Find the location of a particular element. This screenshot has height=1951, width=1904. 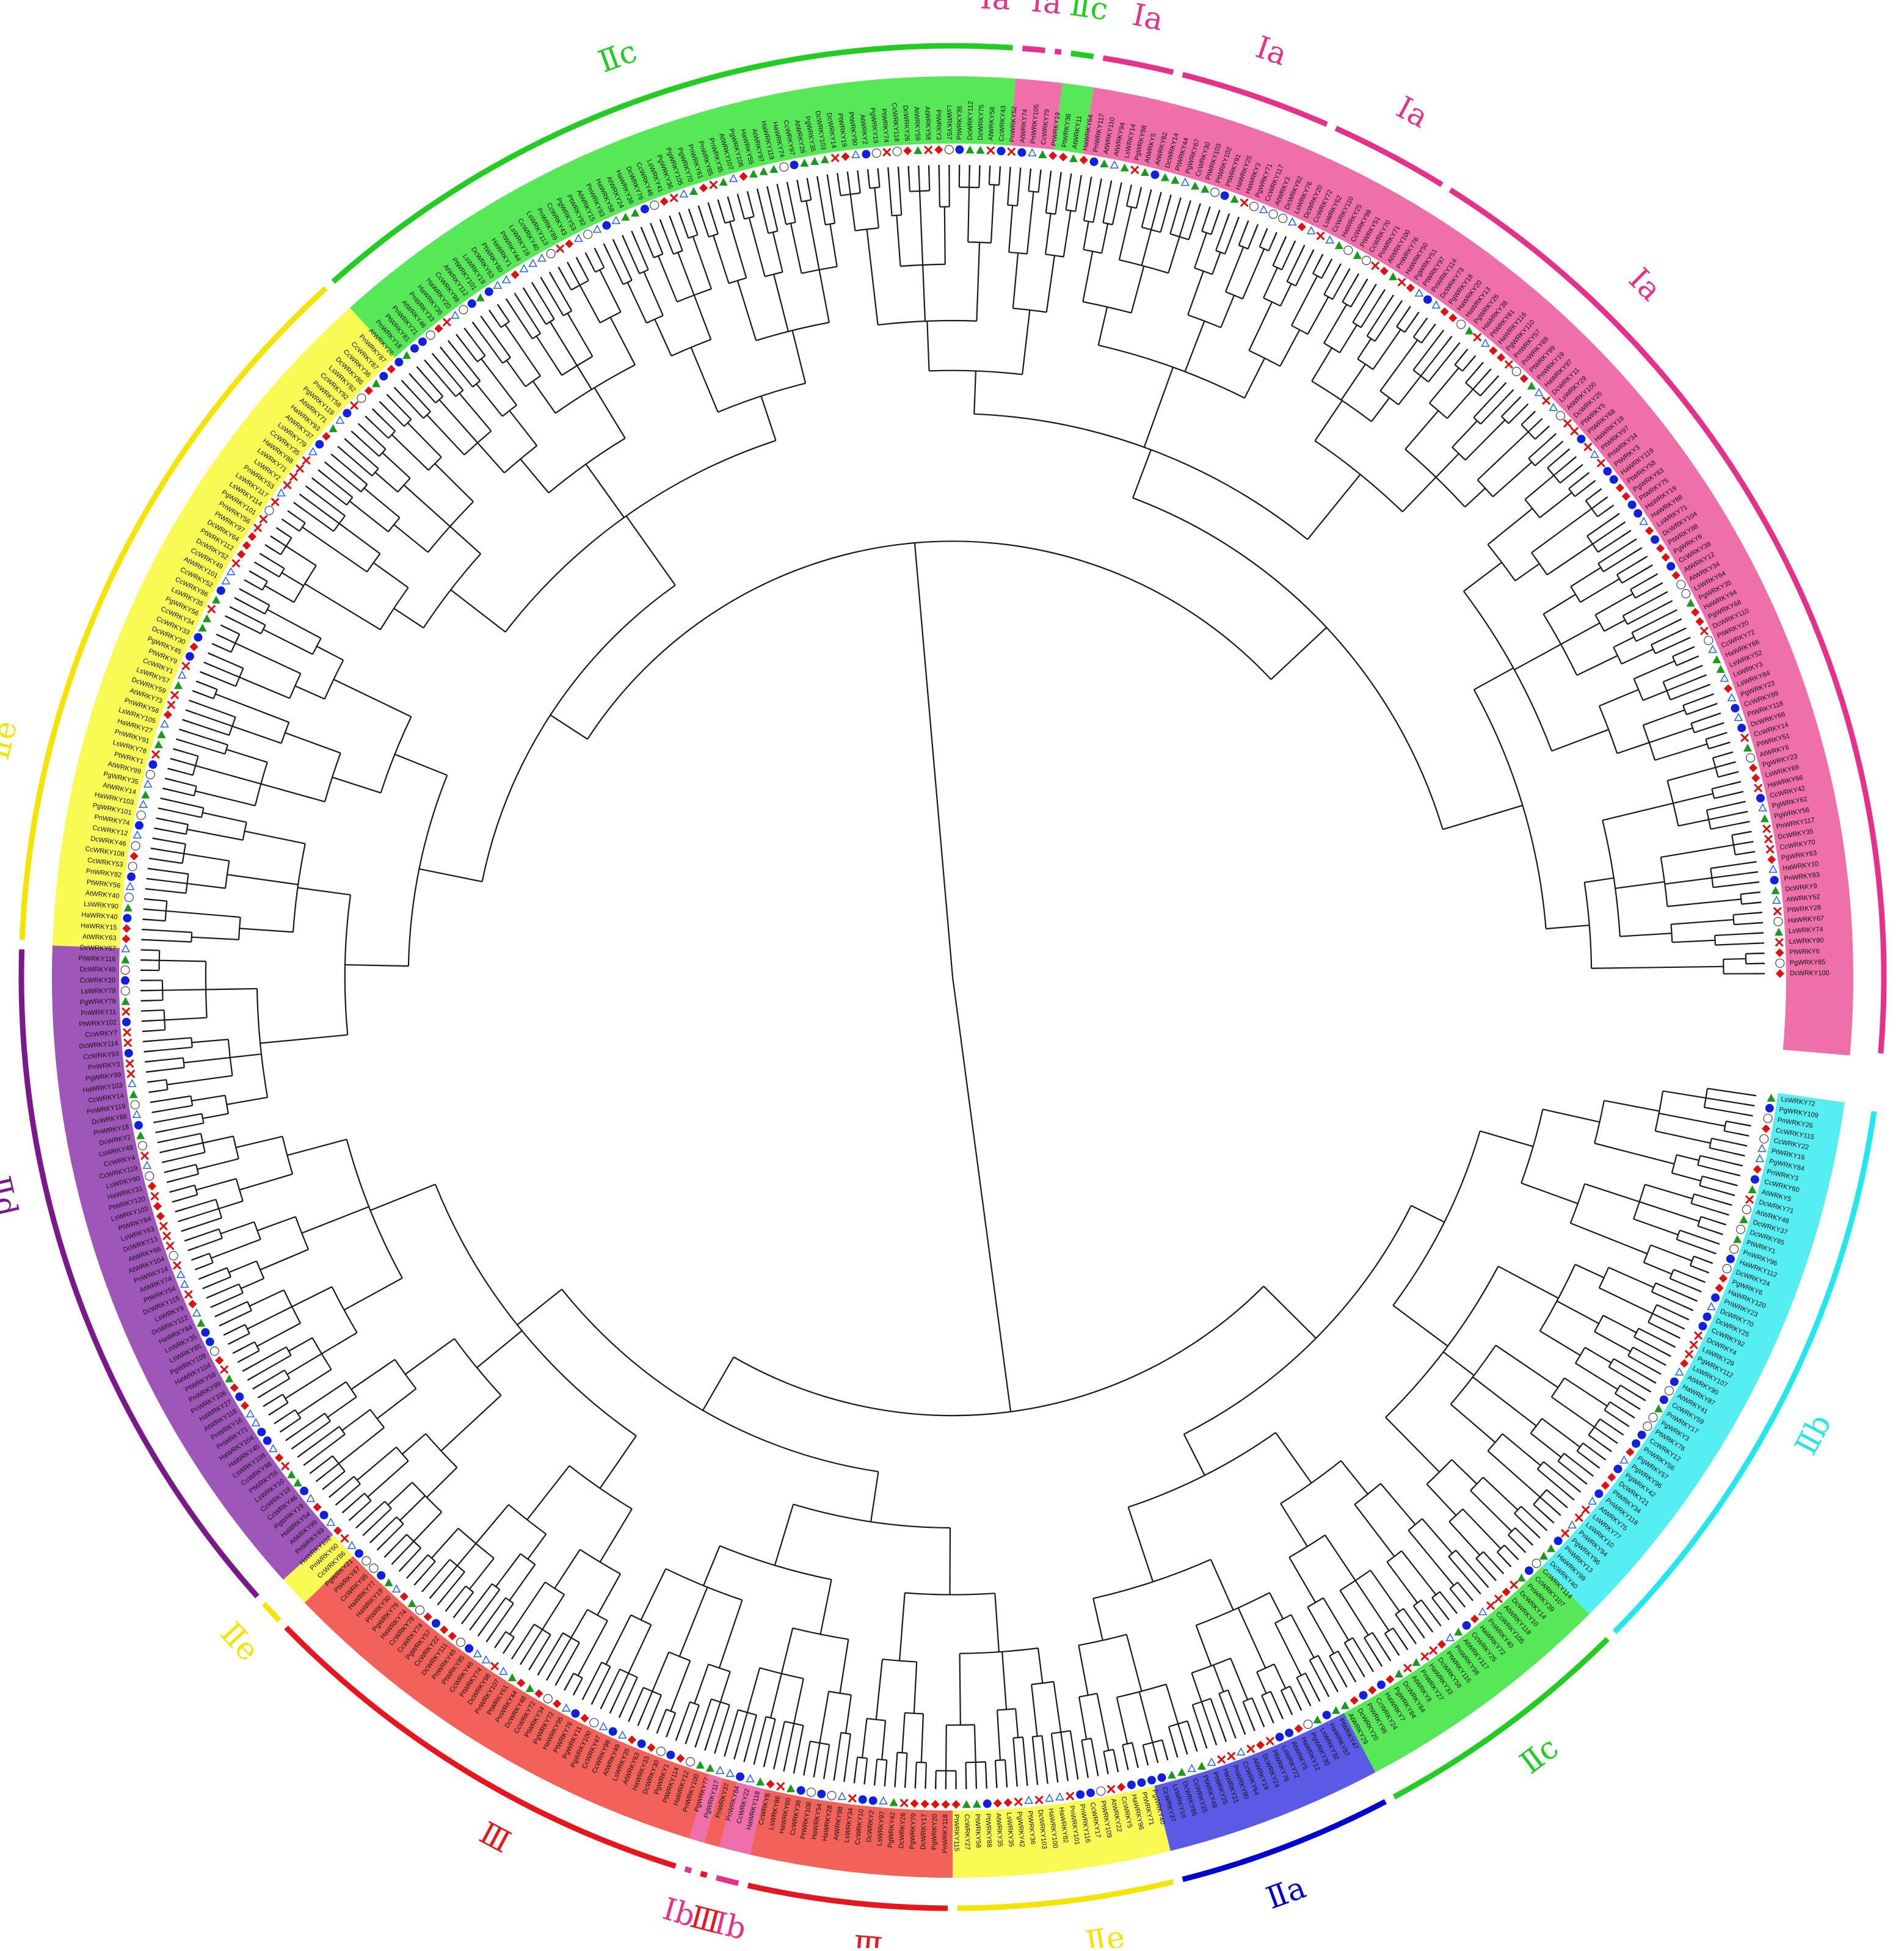

clade-label: Ⅰa is located at coordinates (1148, 19).